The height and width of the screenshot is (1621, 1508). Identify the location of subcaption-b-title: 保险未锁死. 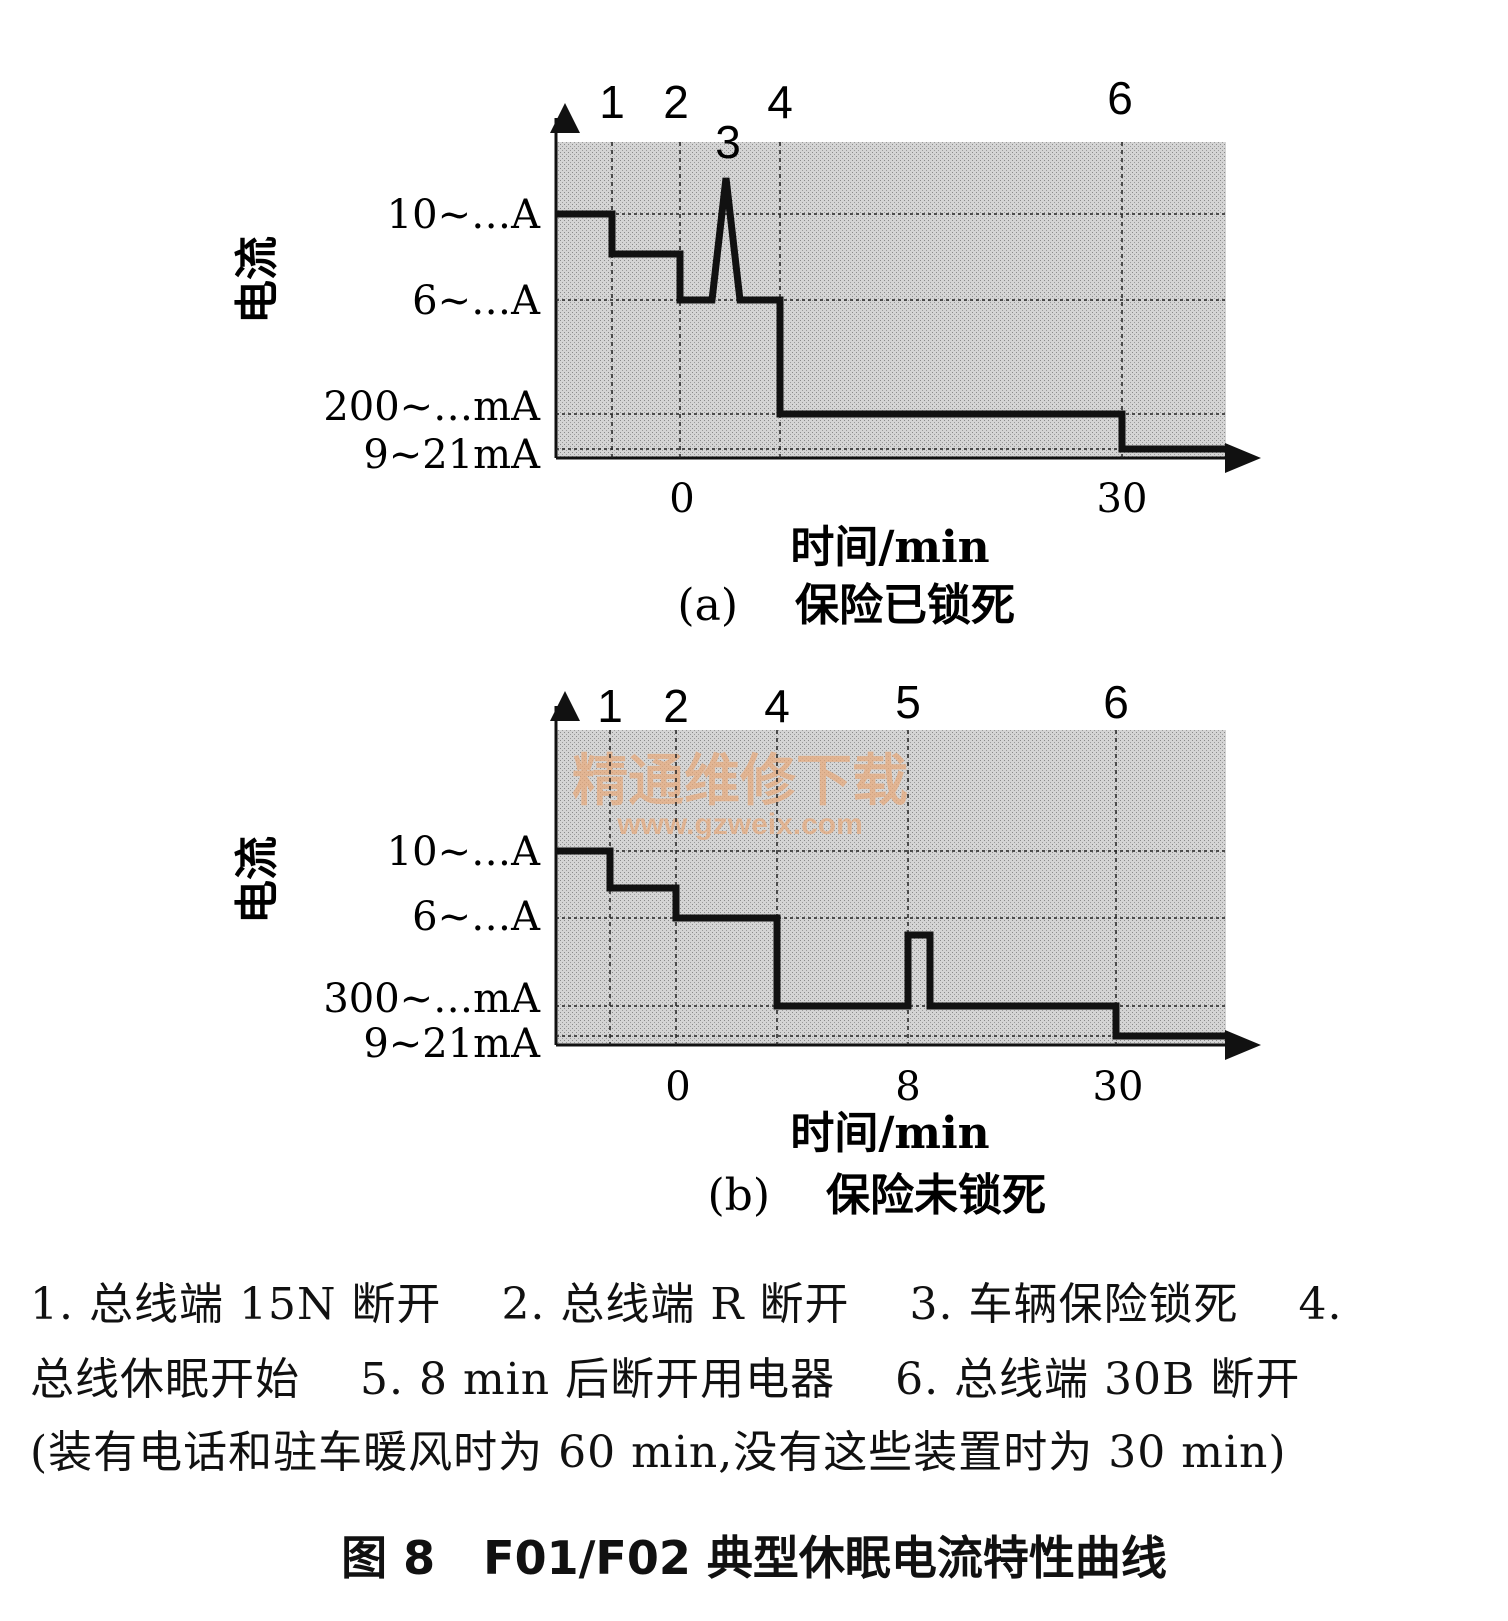
(936, 1195).